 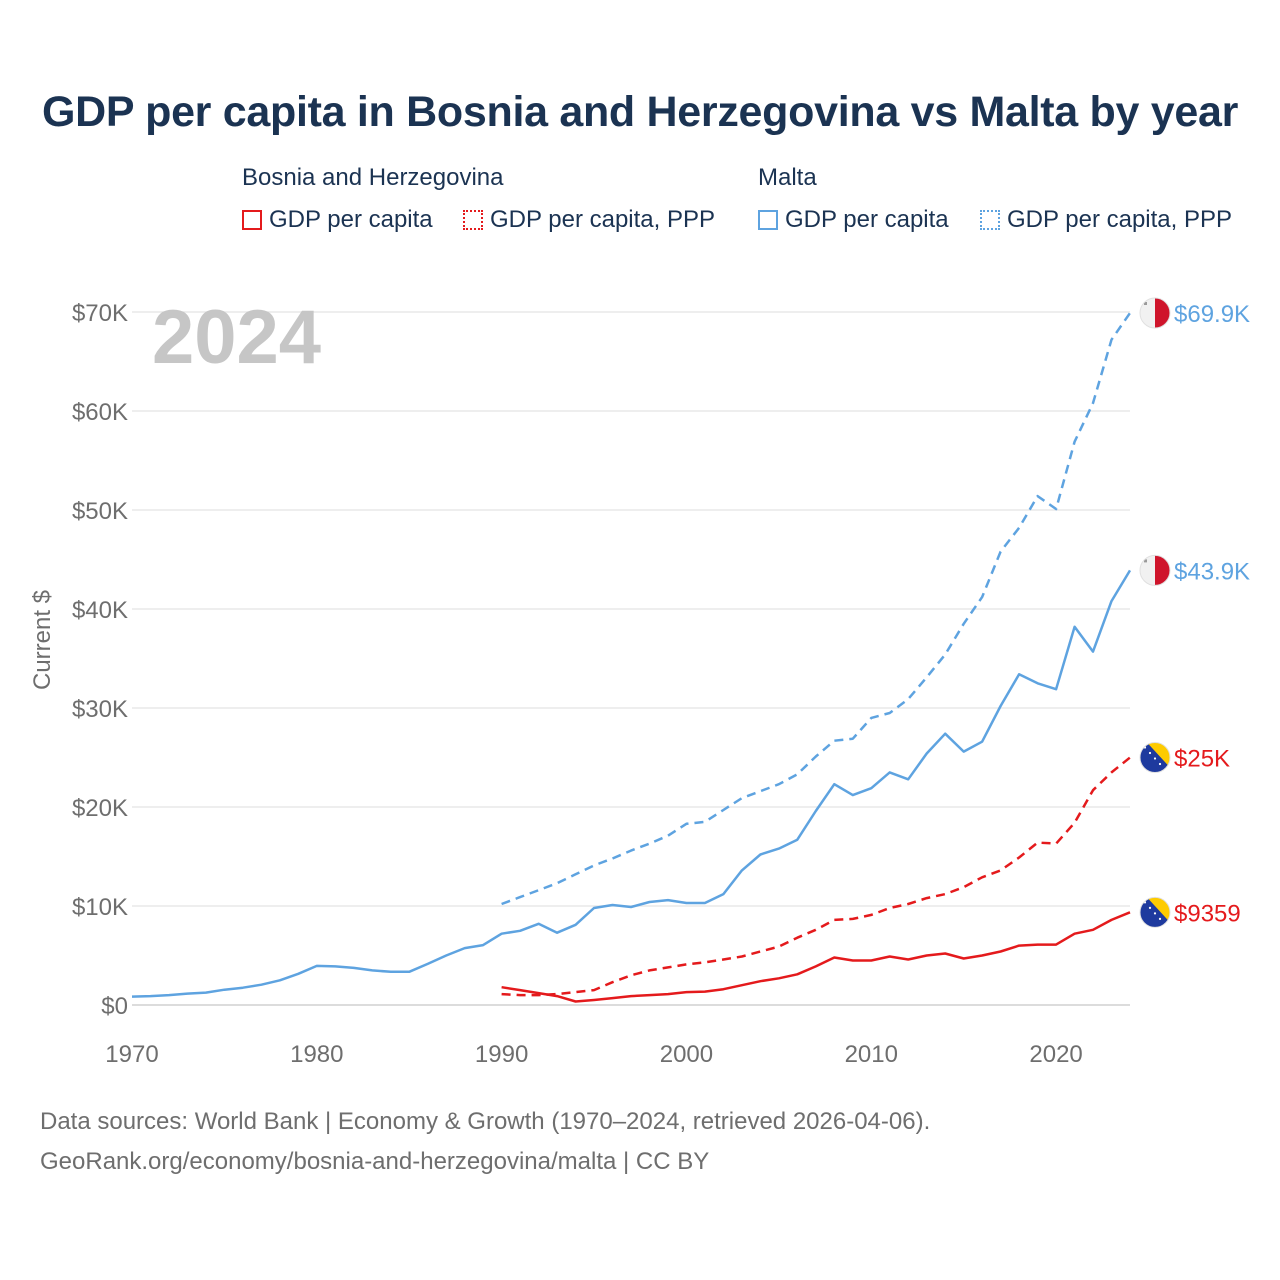 What do you see at coordinates (787, 177) in the screenshot?
I see `legend-group-malta: Malta` at bounding box center [787, 177].